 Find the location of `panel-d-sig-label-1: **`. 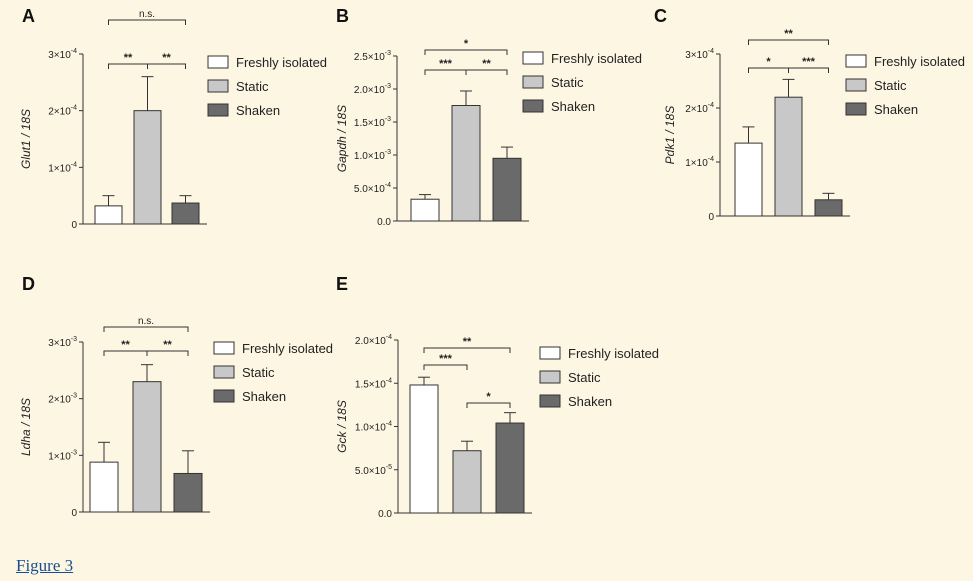

panel-d-sig-label-1: ** is located at coordinates (167, 345).